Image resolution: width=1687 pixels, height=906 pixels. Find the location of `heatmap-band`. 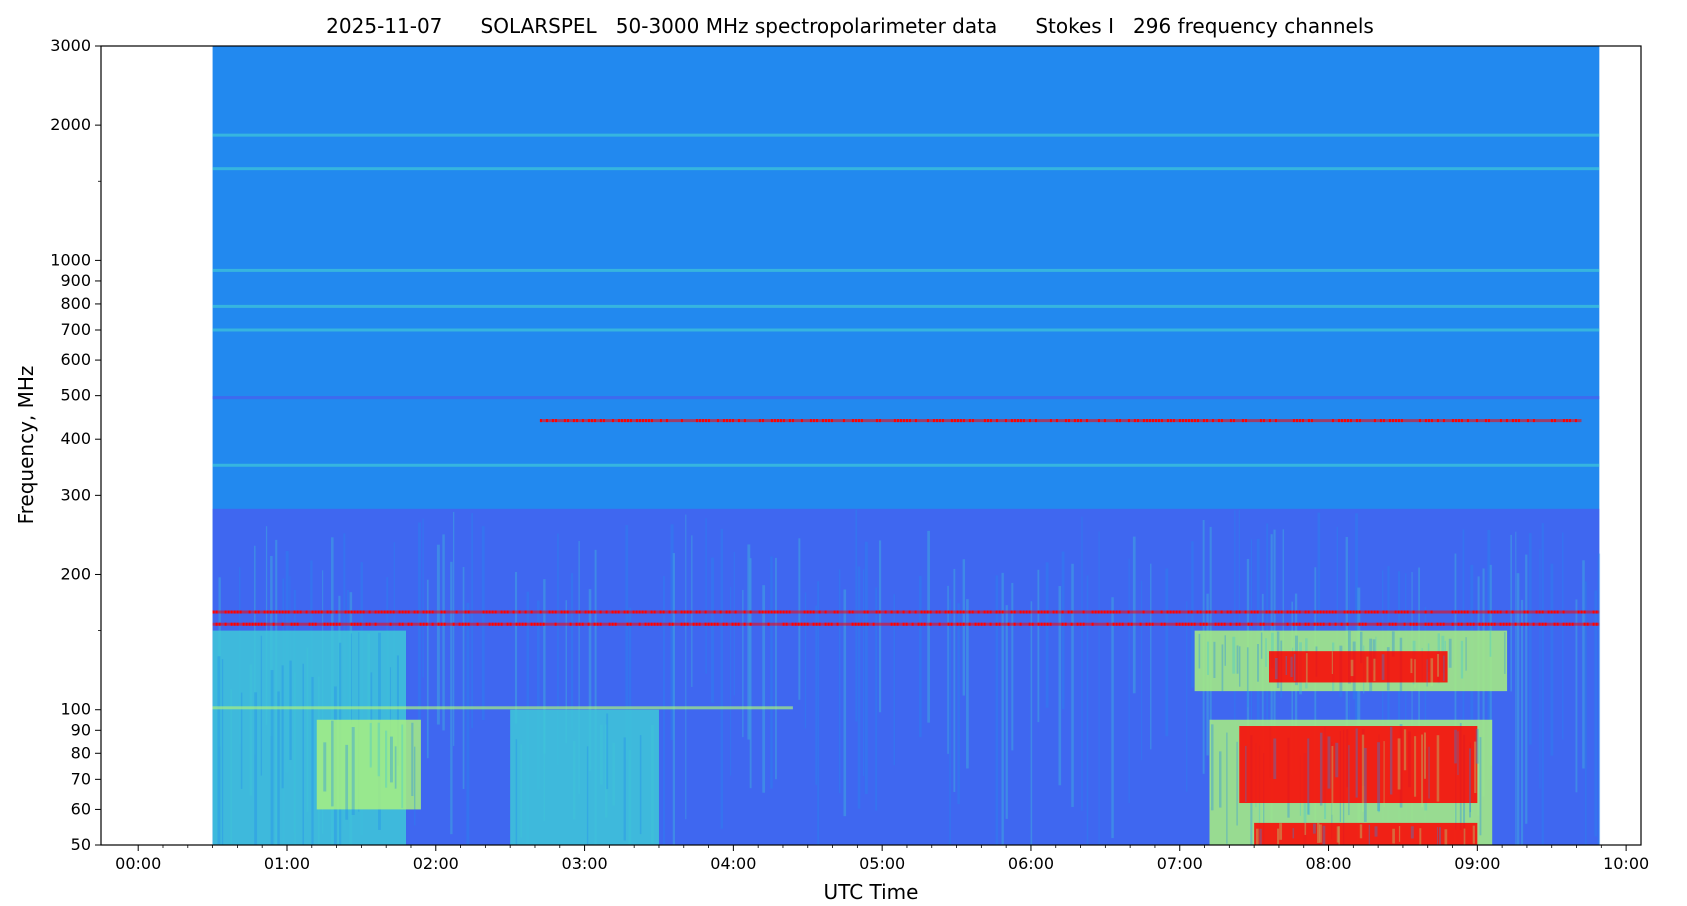

heatmap-band is located at coordinates (906, 624).